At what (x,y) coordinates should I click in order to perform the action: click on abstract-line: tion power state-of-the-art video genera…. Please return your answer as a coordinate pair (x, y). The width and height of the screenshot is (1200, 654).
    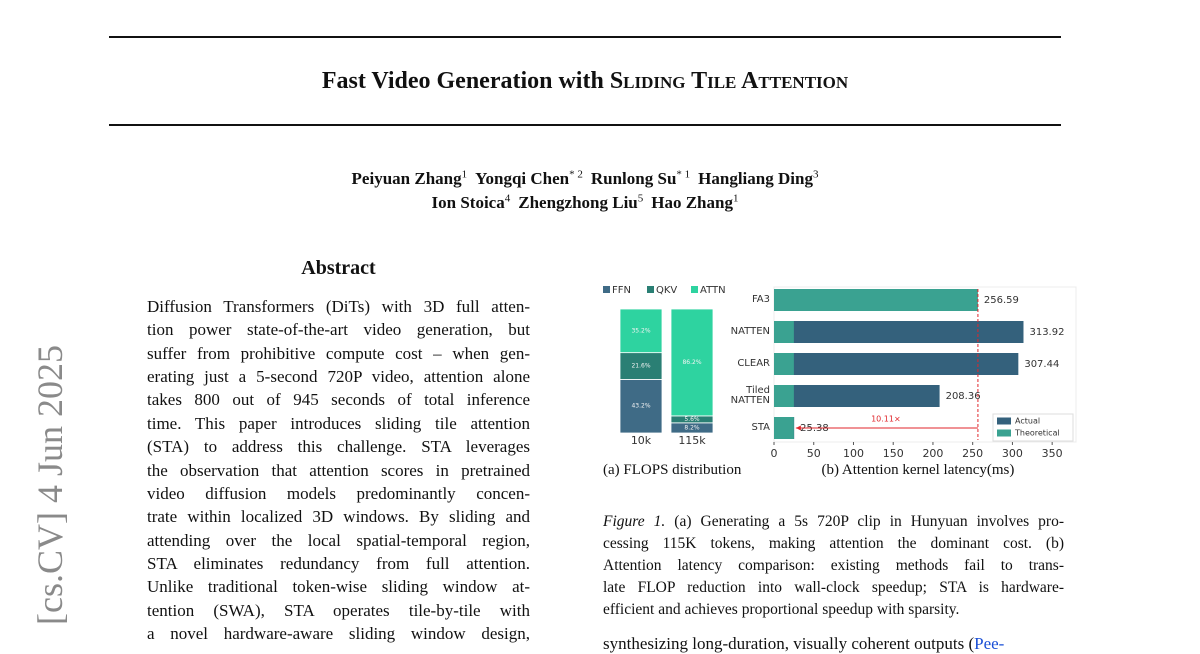
    Looking at the image, I should click on (338, 330).